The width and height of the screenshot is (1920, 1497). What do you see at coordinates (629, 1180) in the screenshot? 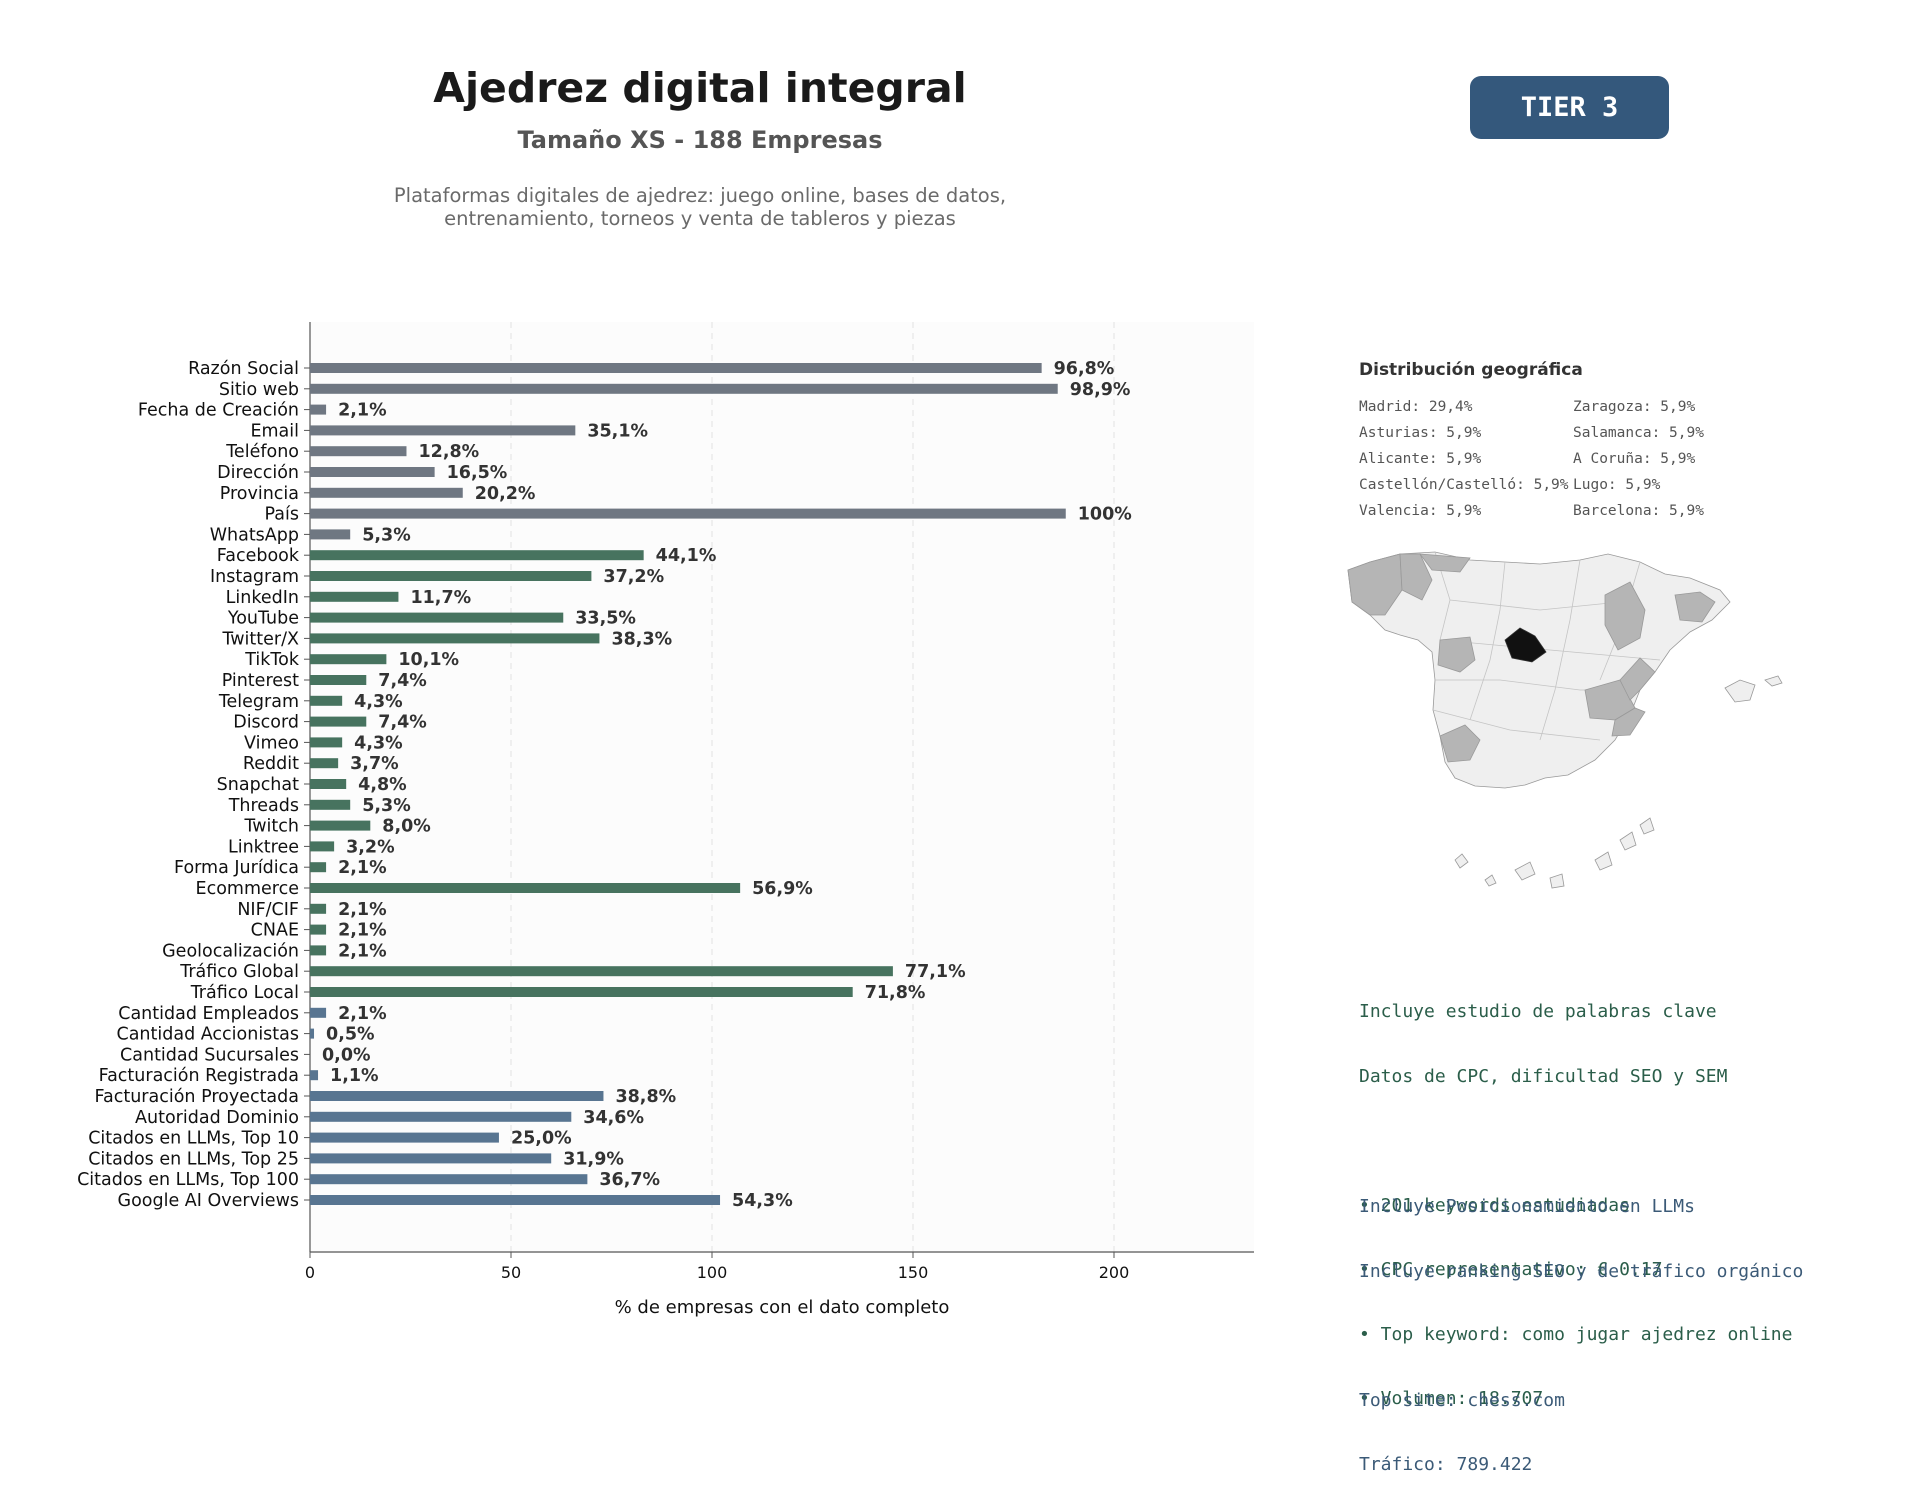
I see `bar-value-label: 36,7%` at bounding box center [629, 1180].